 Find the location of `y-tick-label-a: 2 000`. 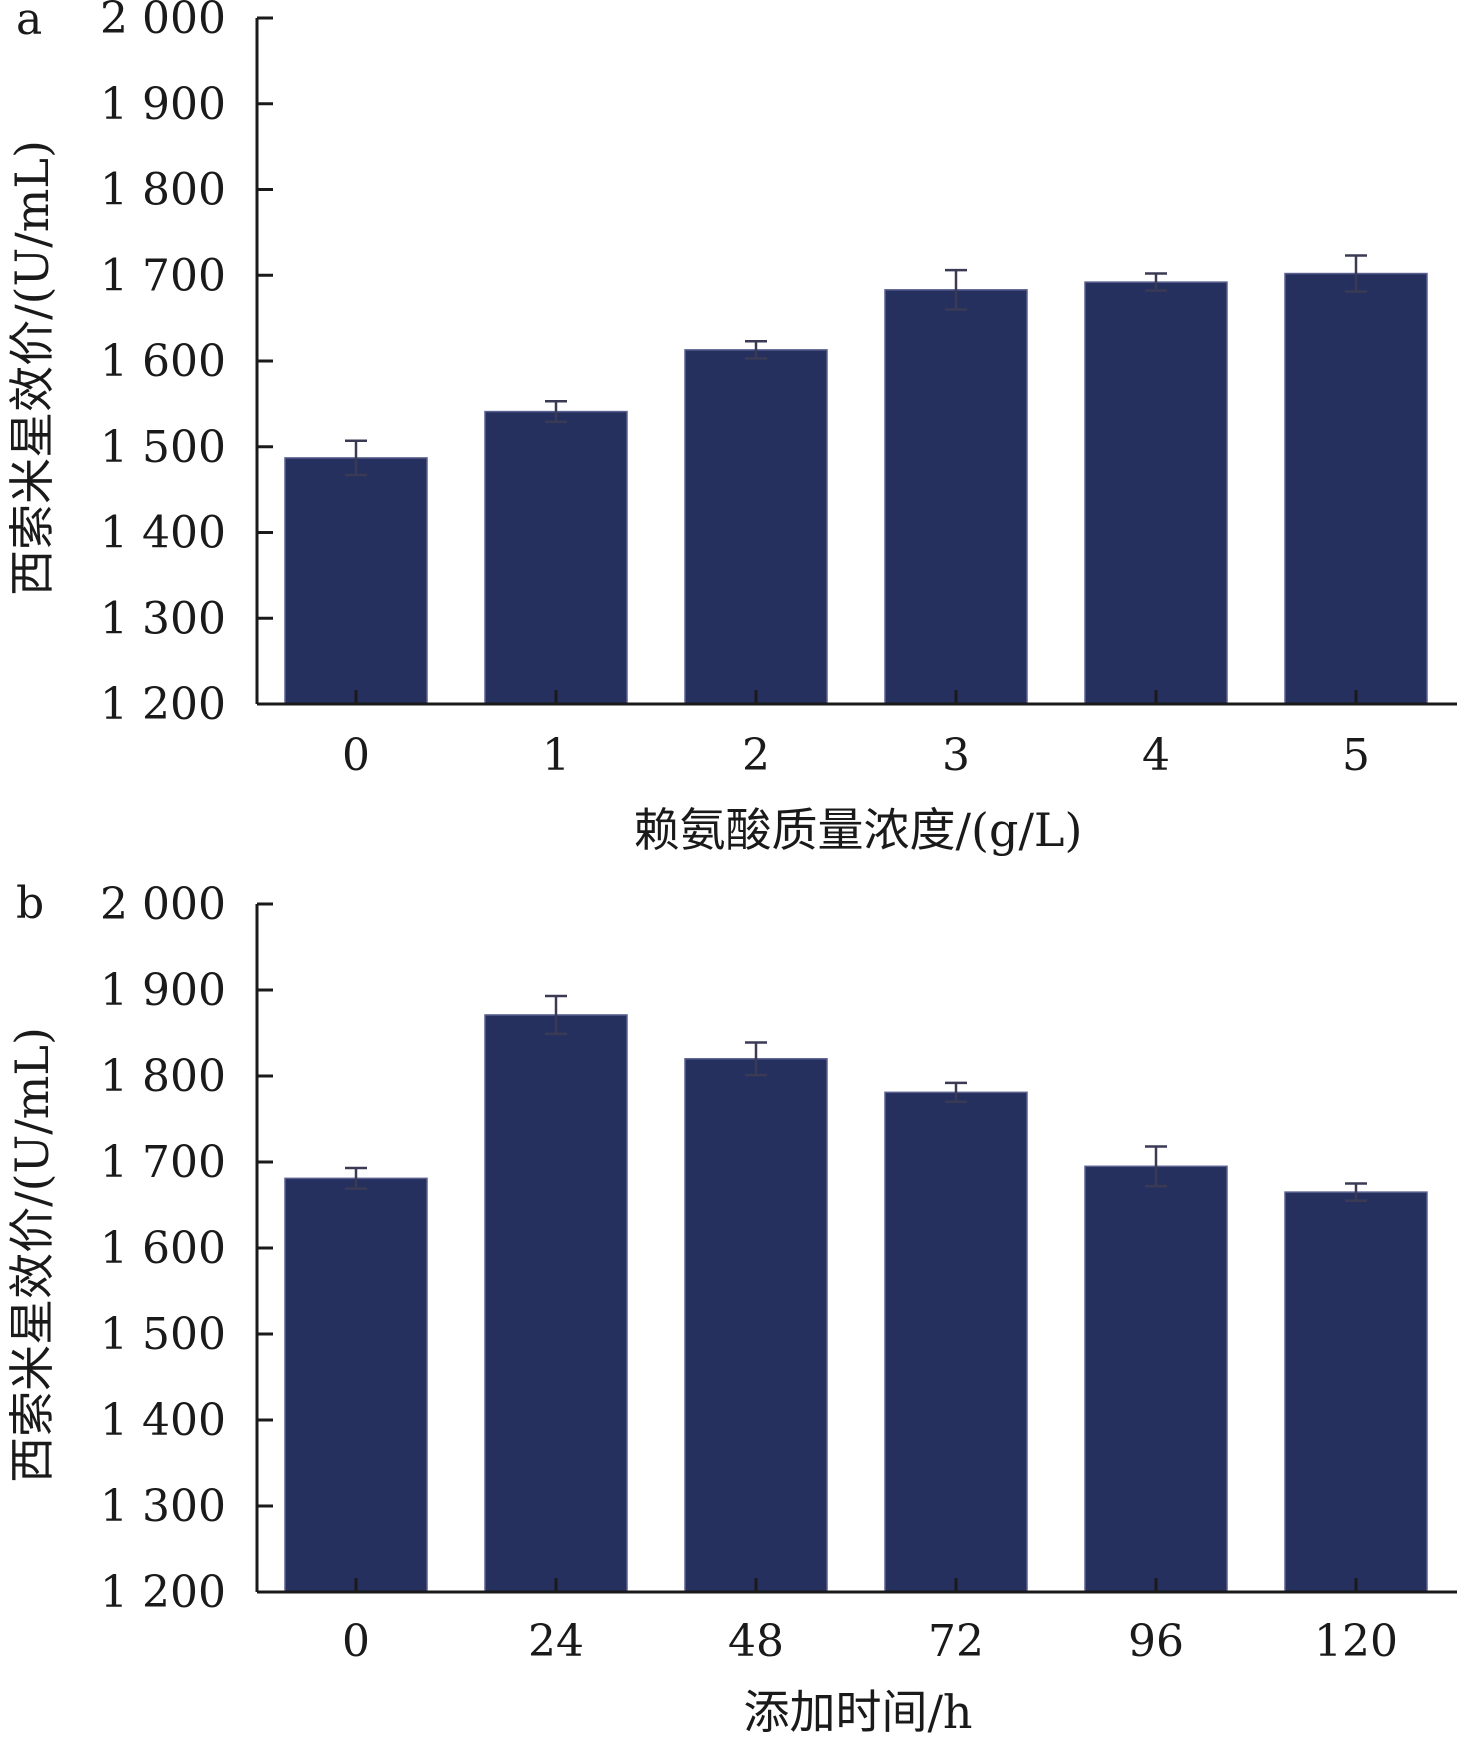

y-tick-label-a: 2 000 is located at coordinates (163, 22).